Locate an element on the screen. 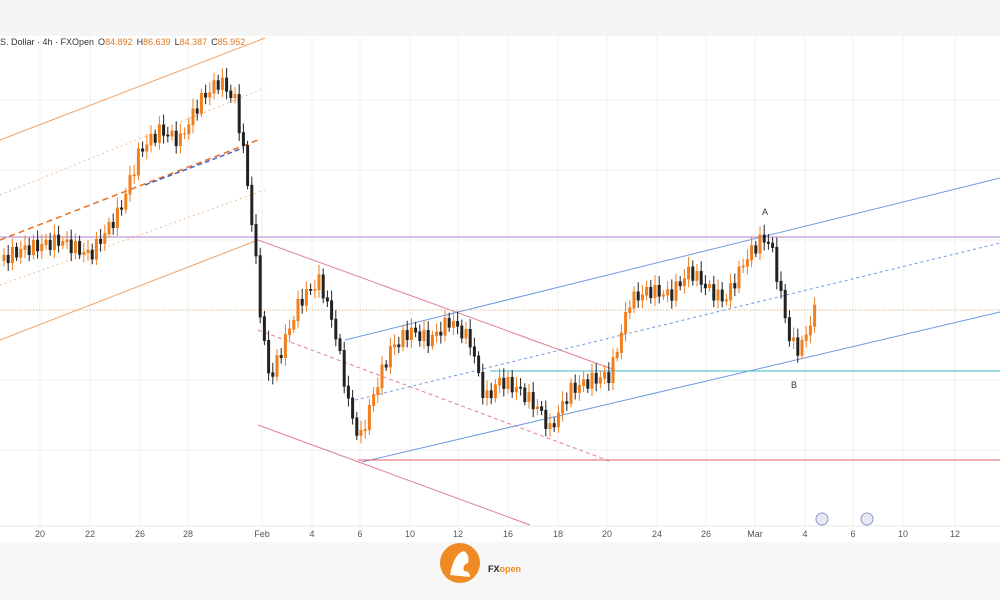  x-tick-label: 24 is located at coordinates (657, 534).